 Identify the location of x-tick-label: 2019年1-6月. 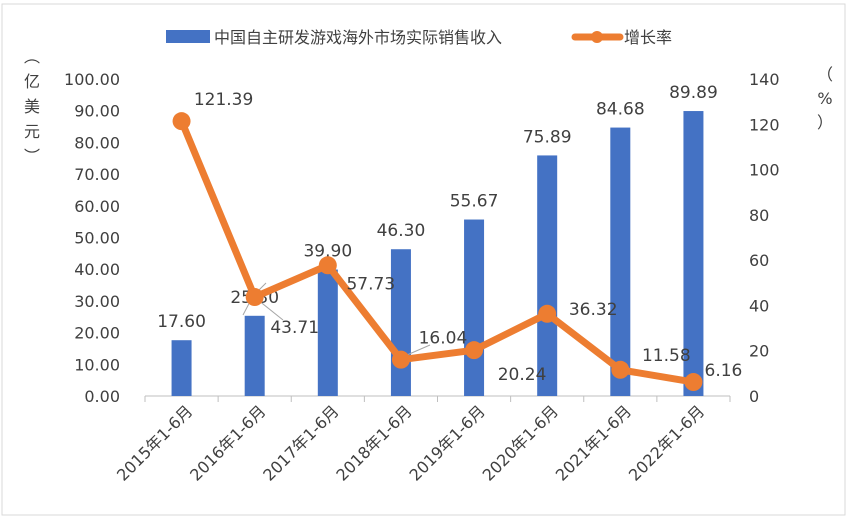
(447, 442).